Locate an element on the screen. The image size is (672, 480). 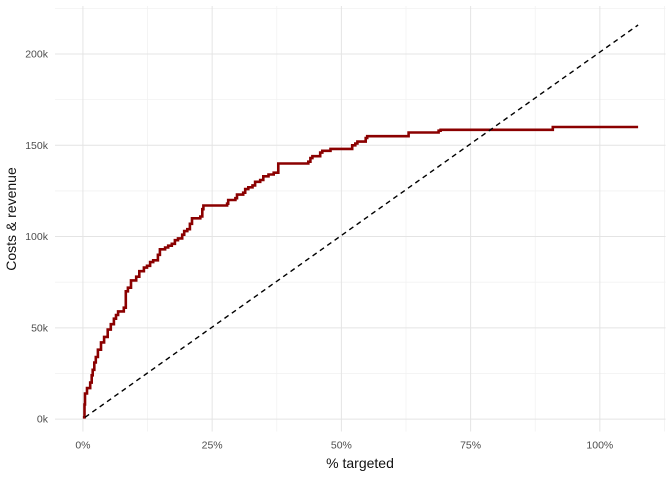
y-tick-label: 50k is located at coordinates (40, 328).